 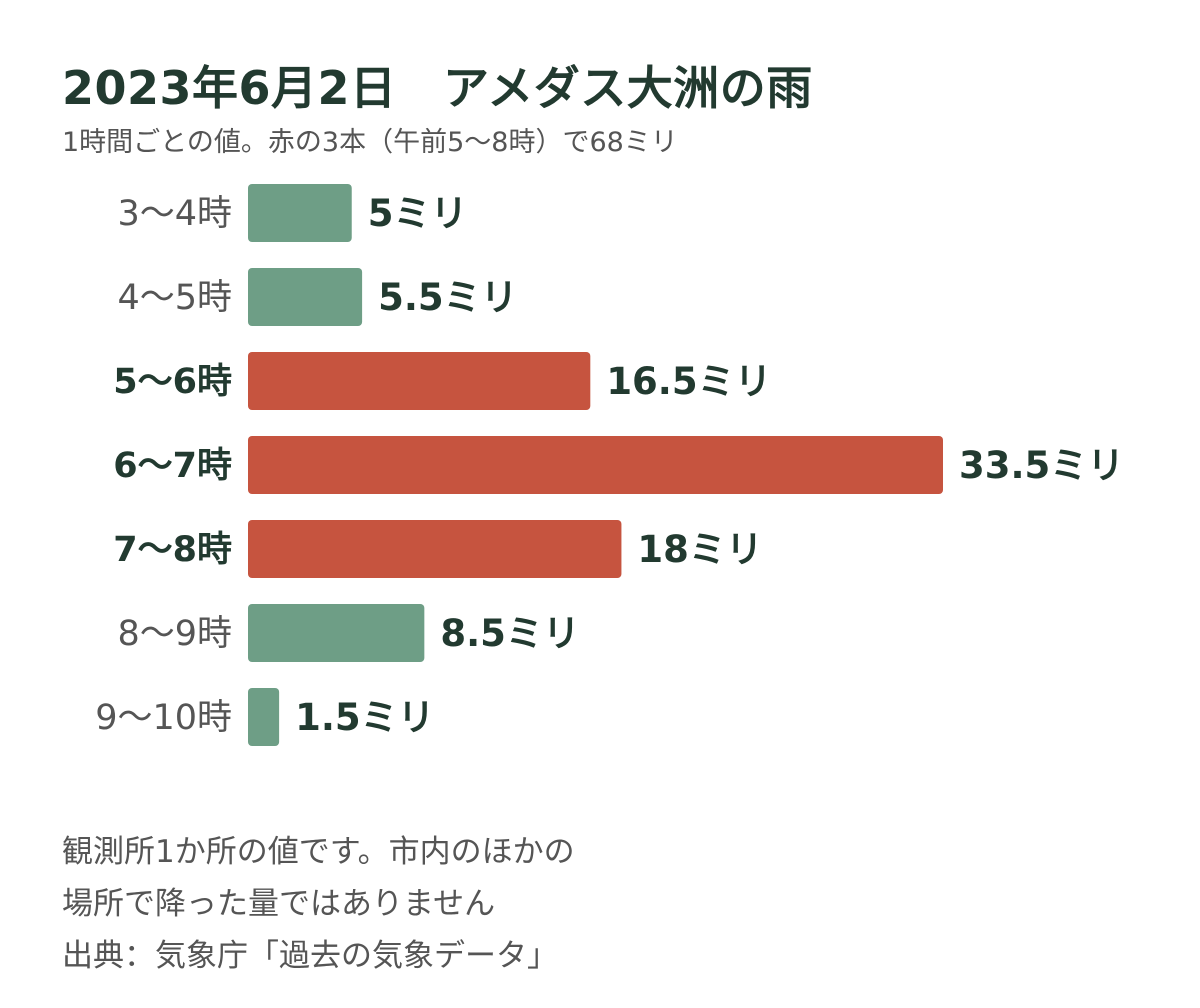 I want to click on category-label: 6〜7時, so click(x=172, y=466).